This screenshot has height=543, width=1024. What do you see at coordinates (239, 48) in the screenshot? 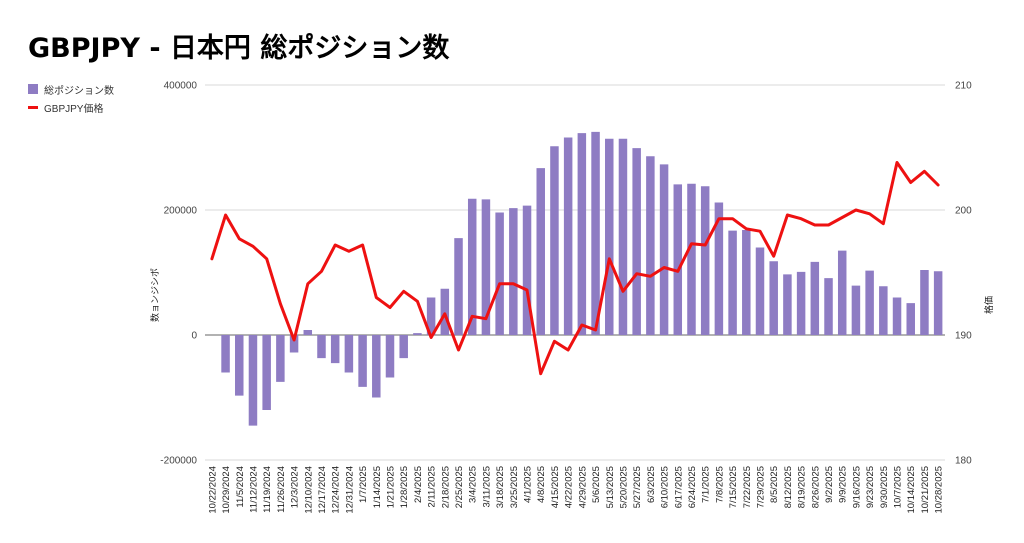
I see `page-title: GBPJPY - 日本円 総ポジション数` at bounding box center [239, 48].